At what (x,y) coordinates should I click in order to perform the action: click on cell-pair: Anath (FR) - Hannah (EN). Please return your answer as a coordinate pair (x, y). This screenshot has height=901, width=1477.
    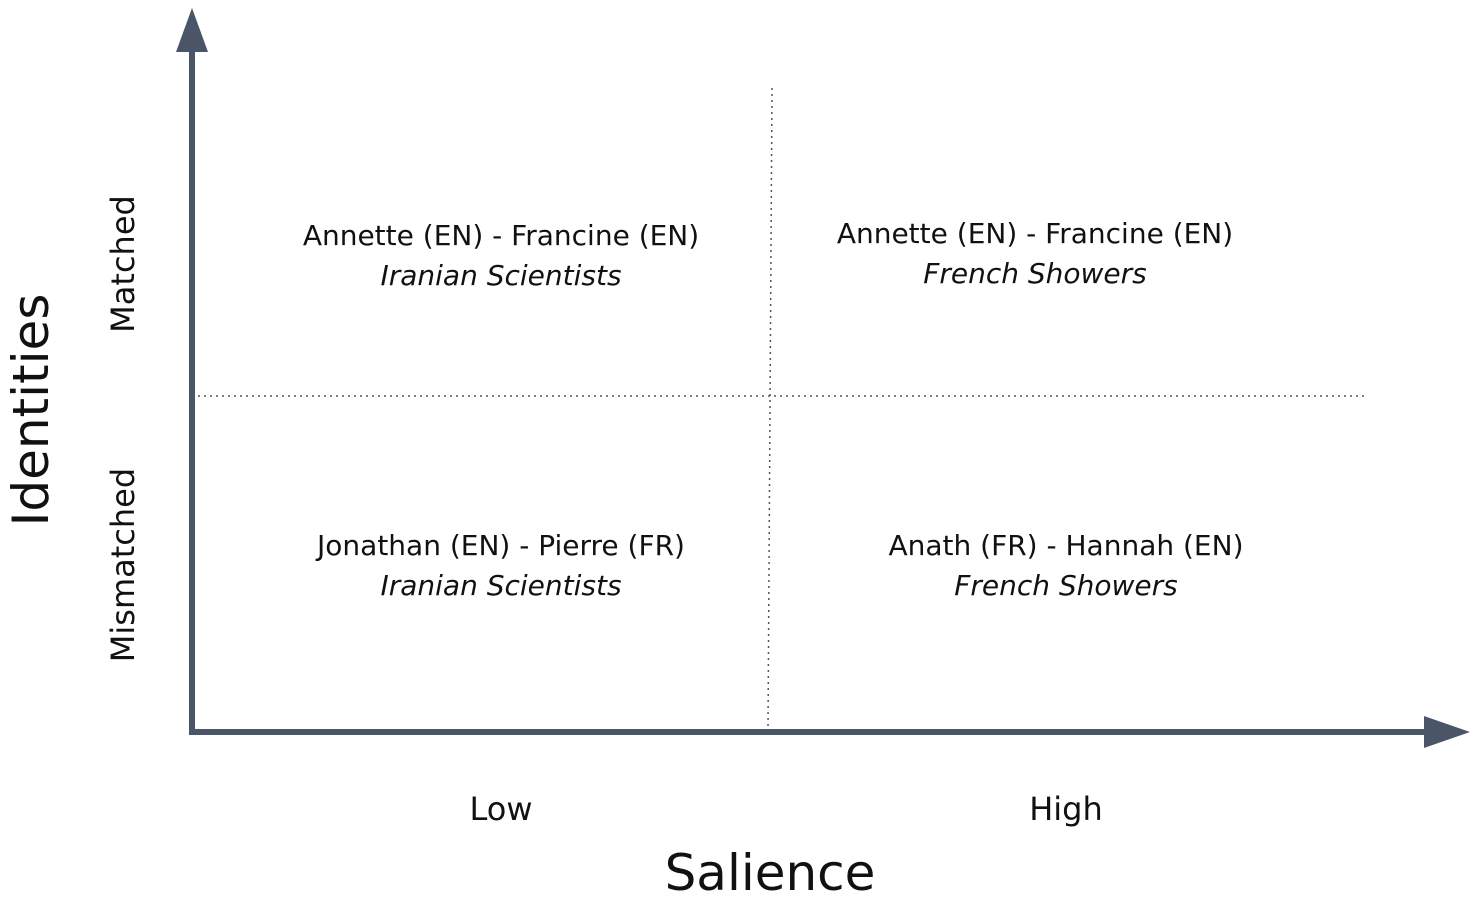
    Looking at the image, I should click on (1066, 545).